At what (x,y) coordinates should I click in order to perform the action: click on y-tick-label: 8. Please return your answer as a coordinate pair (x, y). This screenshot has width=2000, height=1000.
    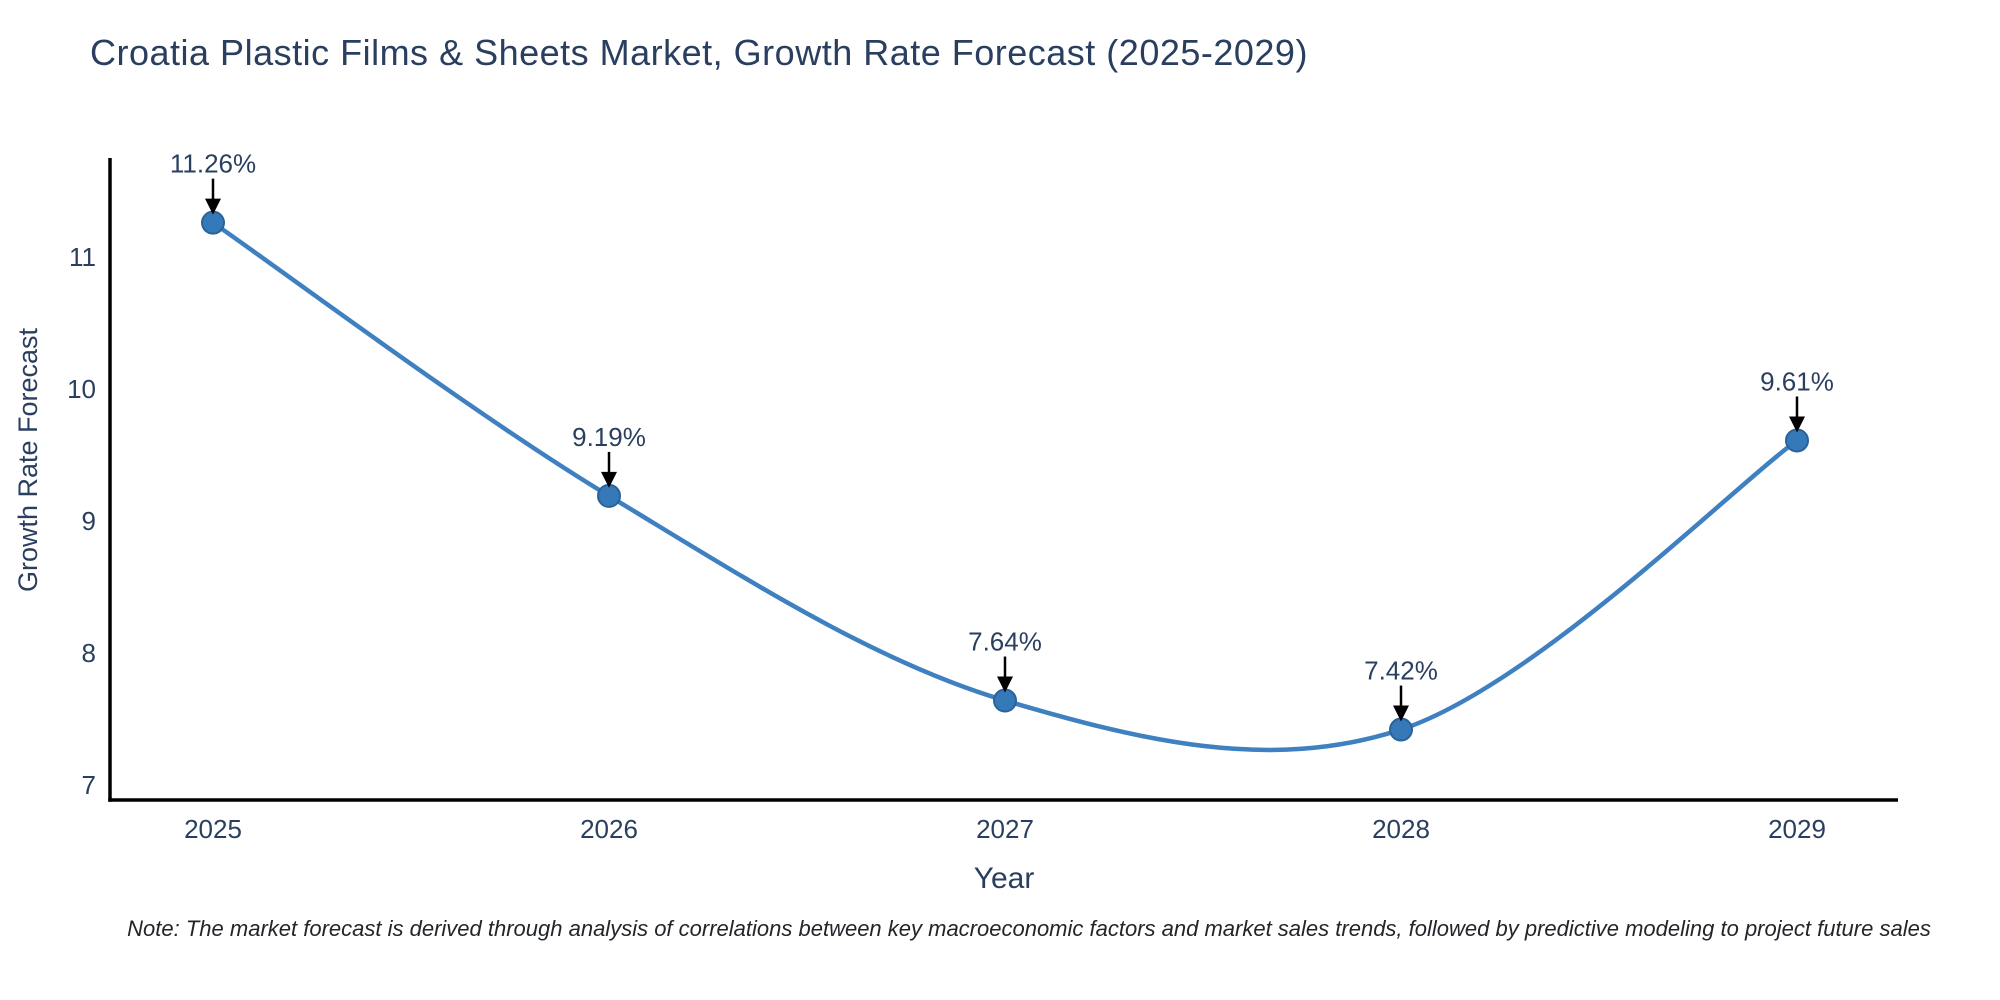
    Looking at the image, I should click on (89, 653).